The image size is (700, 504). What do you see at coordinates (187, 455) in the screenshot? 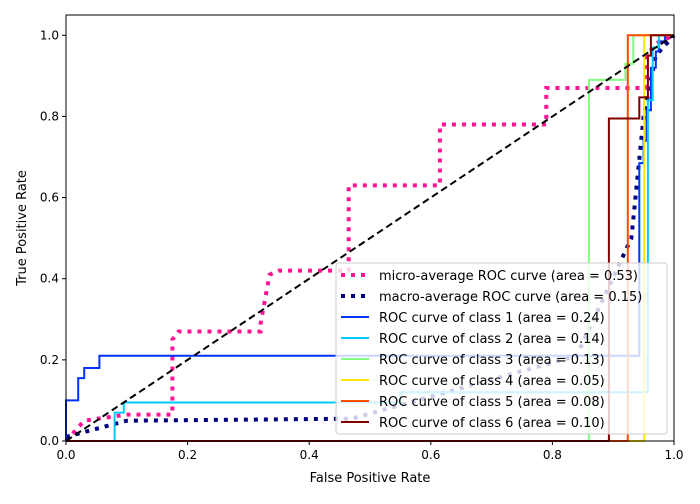
I see `x-tick-label: 0.2` at bounding box center [187, 455].